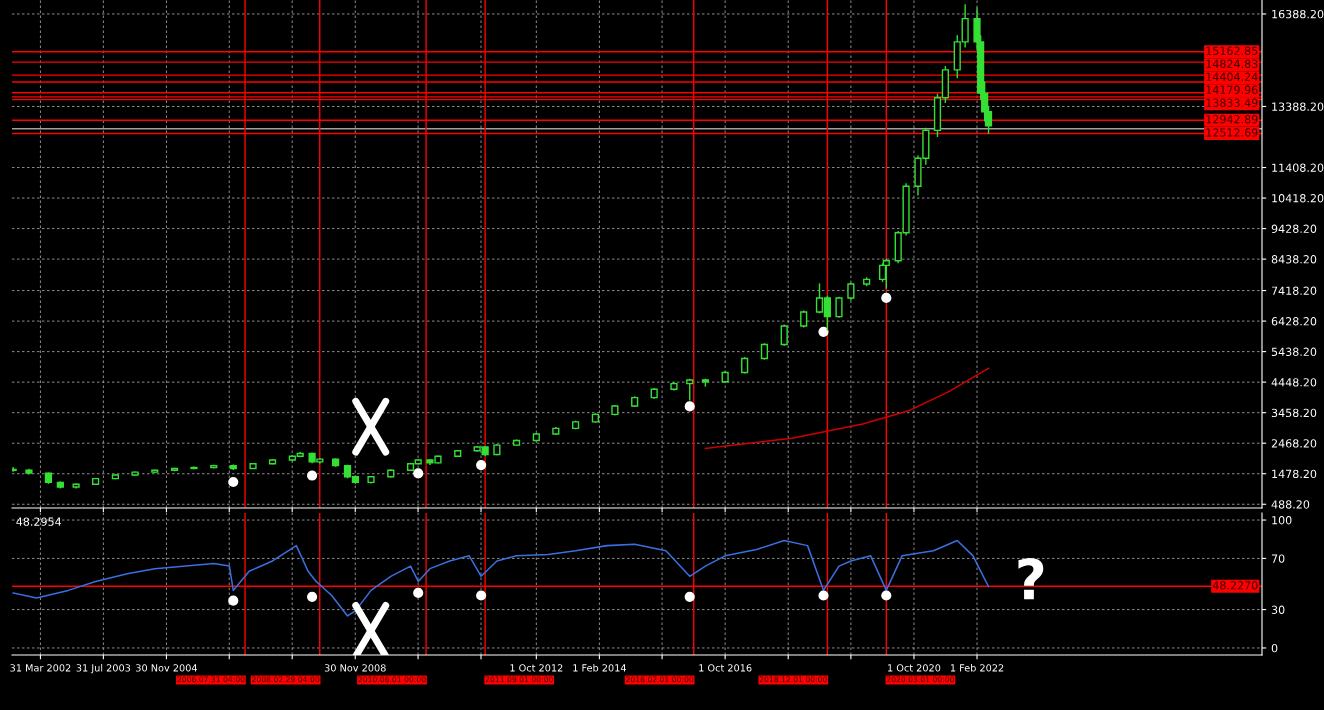  I want to click on y-tick-label: 1478.20, so click(1294, 474).